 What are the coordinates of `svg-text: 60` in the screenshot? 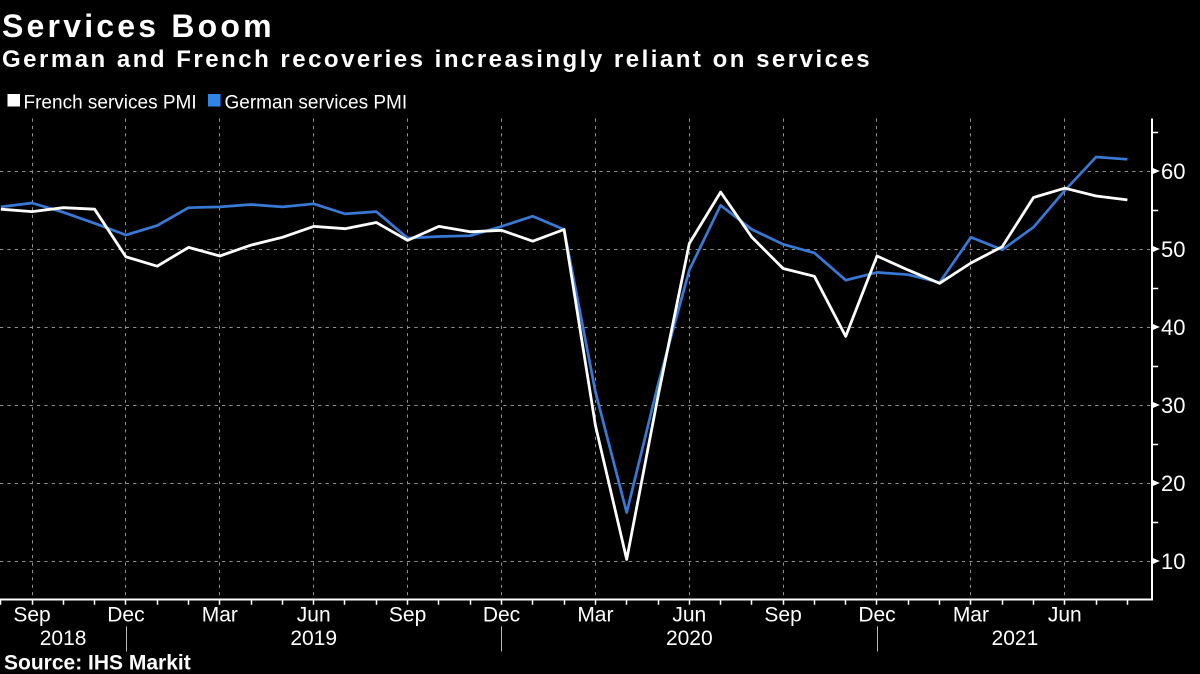 It's located at (1173, 171).